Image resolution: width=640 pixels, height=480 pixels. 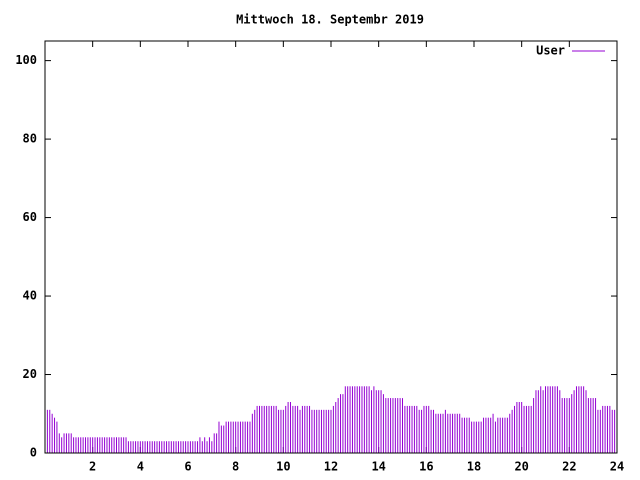 I want to click on x-tick-label: 12, so click(x=331, y=467).